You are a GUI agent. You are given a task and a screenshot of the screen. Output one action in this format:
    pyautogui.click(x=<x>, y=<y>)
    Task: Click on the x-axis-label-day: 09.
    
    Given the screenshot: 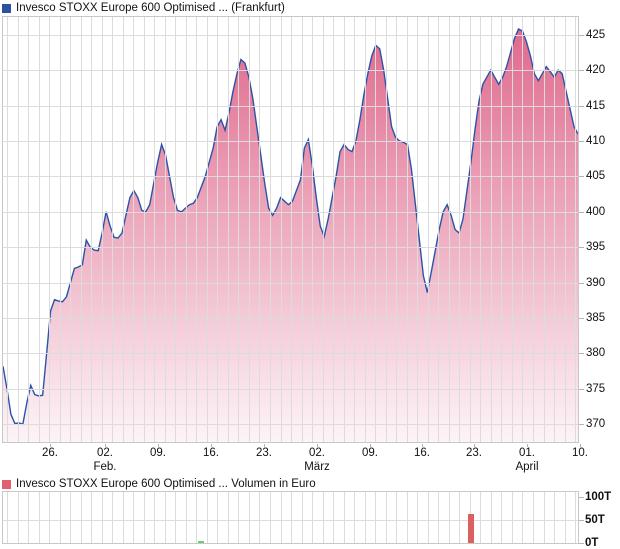 What is the action you would take?
    pyautogui.click(x=370, y=453)
    